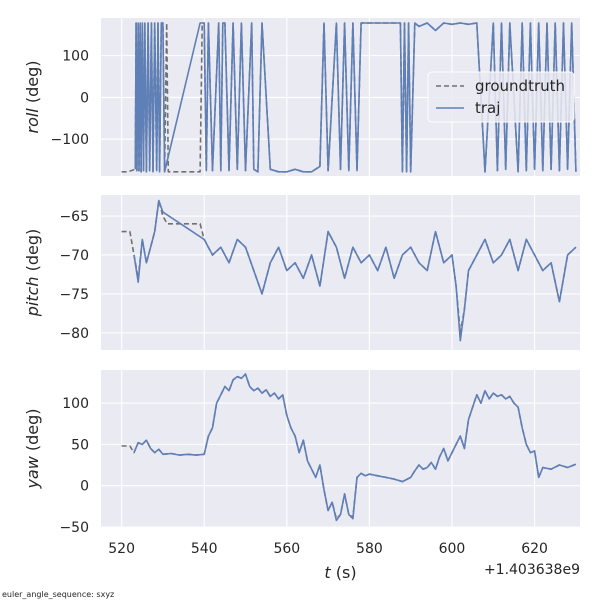 The height and width of the screenshot is (600, 600). I want to click on x-tick-label: 540, so click(204, 549).